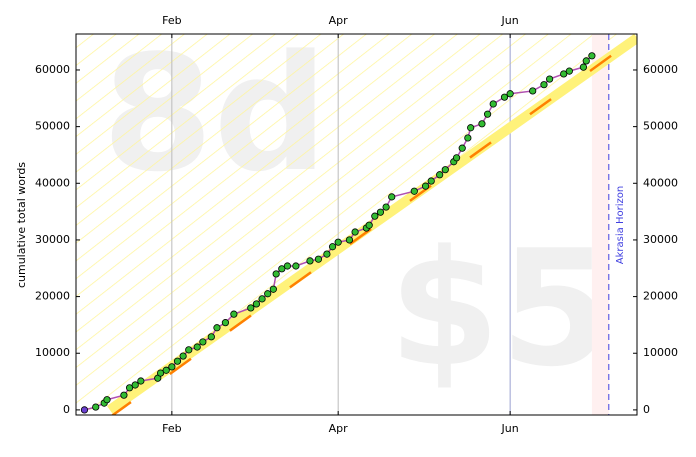  What do you see at coordinates (620, 225) in the screenshot?
I see `horizon-label: Akrasia Horizon` at bounding box center [620, 225].